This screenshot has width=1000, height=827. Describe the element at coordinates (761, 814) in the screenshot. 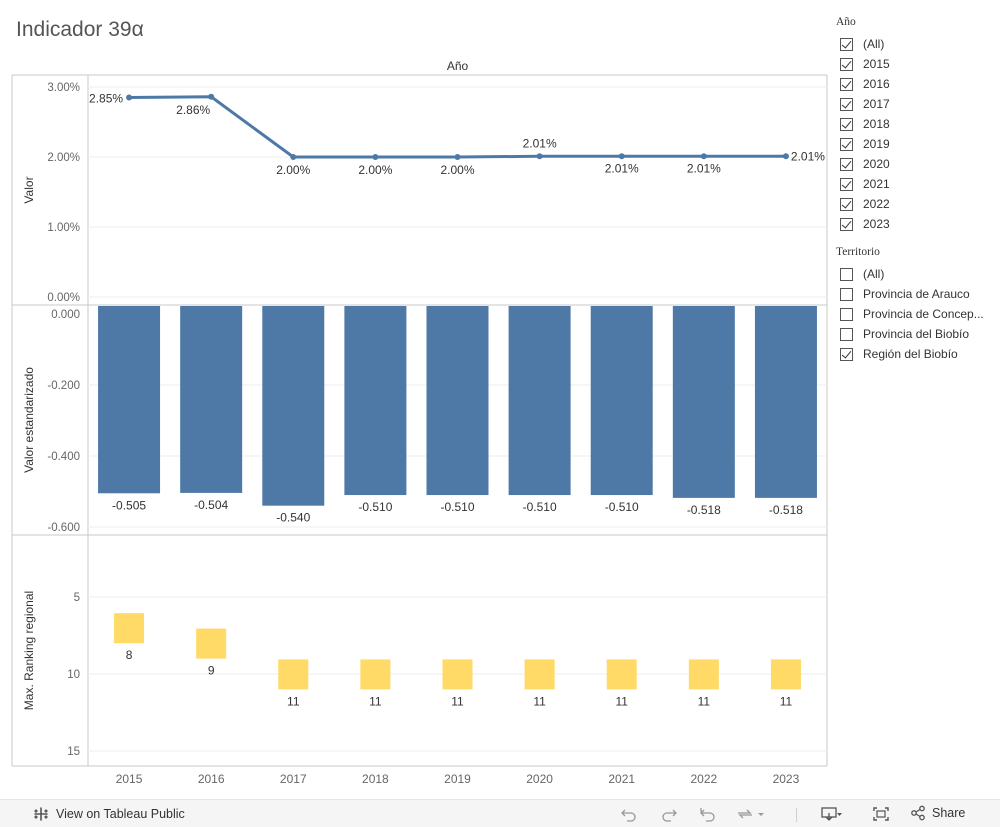

I see `refresh-dropdown-icon` at that location.